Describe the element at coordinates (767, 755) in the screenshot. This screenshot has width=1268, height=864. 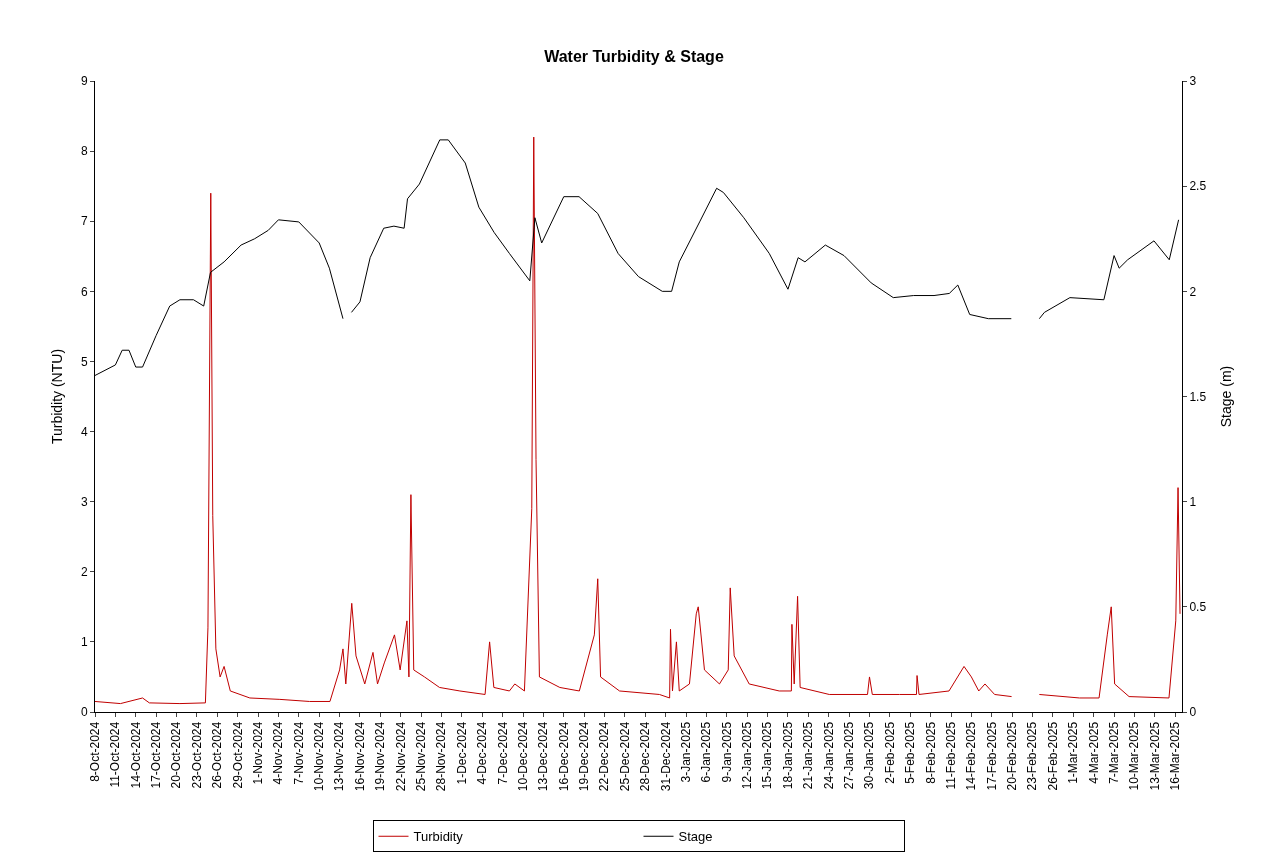
I see `x-tick-label: 15-Jan-2025` at that location.